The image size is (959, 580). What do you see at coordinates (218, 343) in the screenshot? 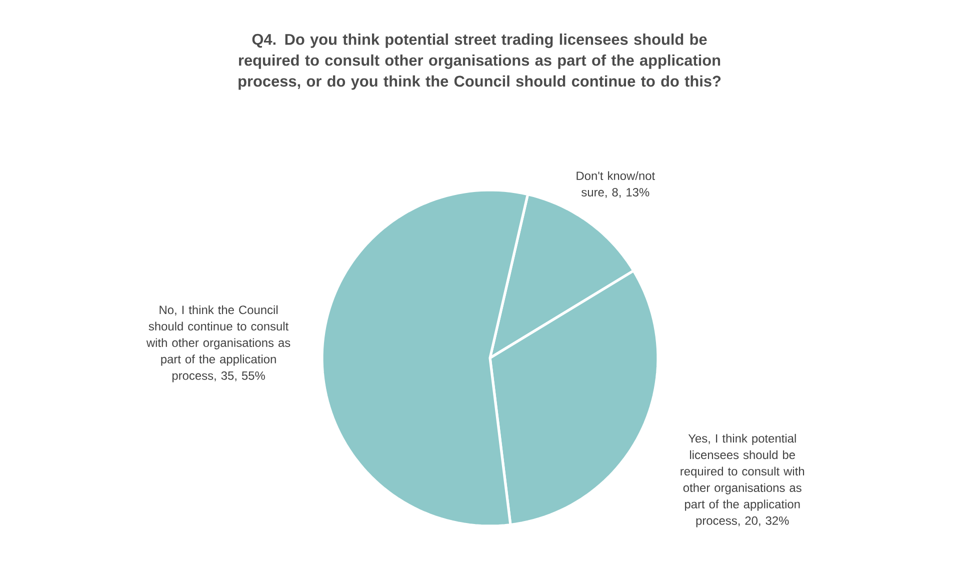
I see `slice-label: No, I think the Council should continue to consult with other organisations as part of the application process, 35, 55%` at bounding box center [218, 343].